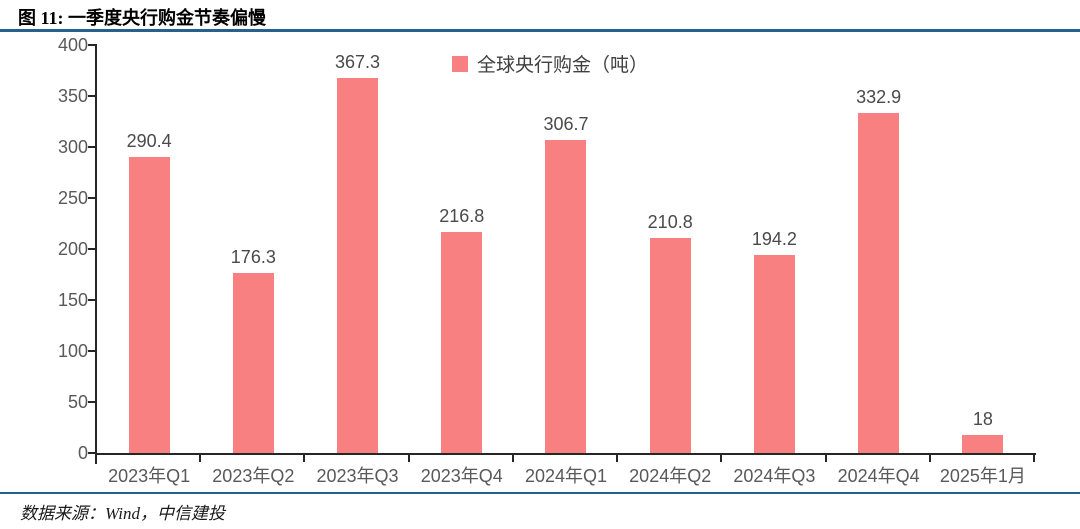 The image size is (1080, 529). Describe the element at coordinates (142, 18) in the screenshot. I see `figure-title: 图 11: 一季度央行购金节奏偏慢` at that location.